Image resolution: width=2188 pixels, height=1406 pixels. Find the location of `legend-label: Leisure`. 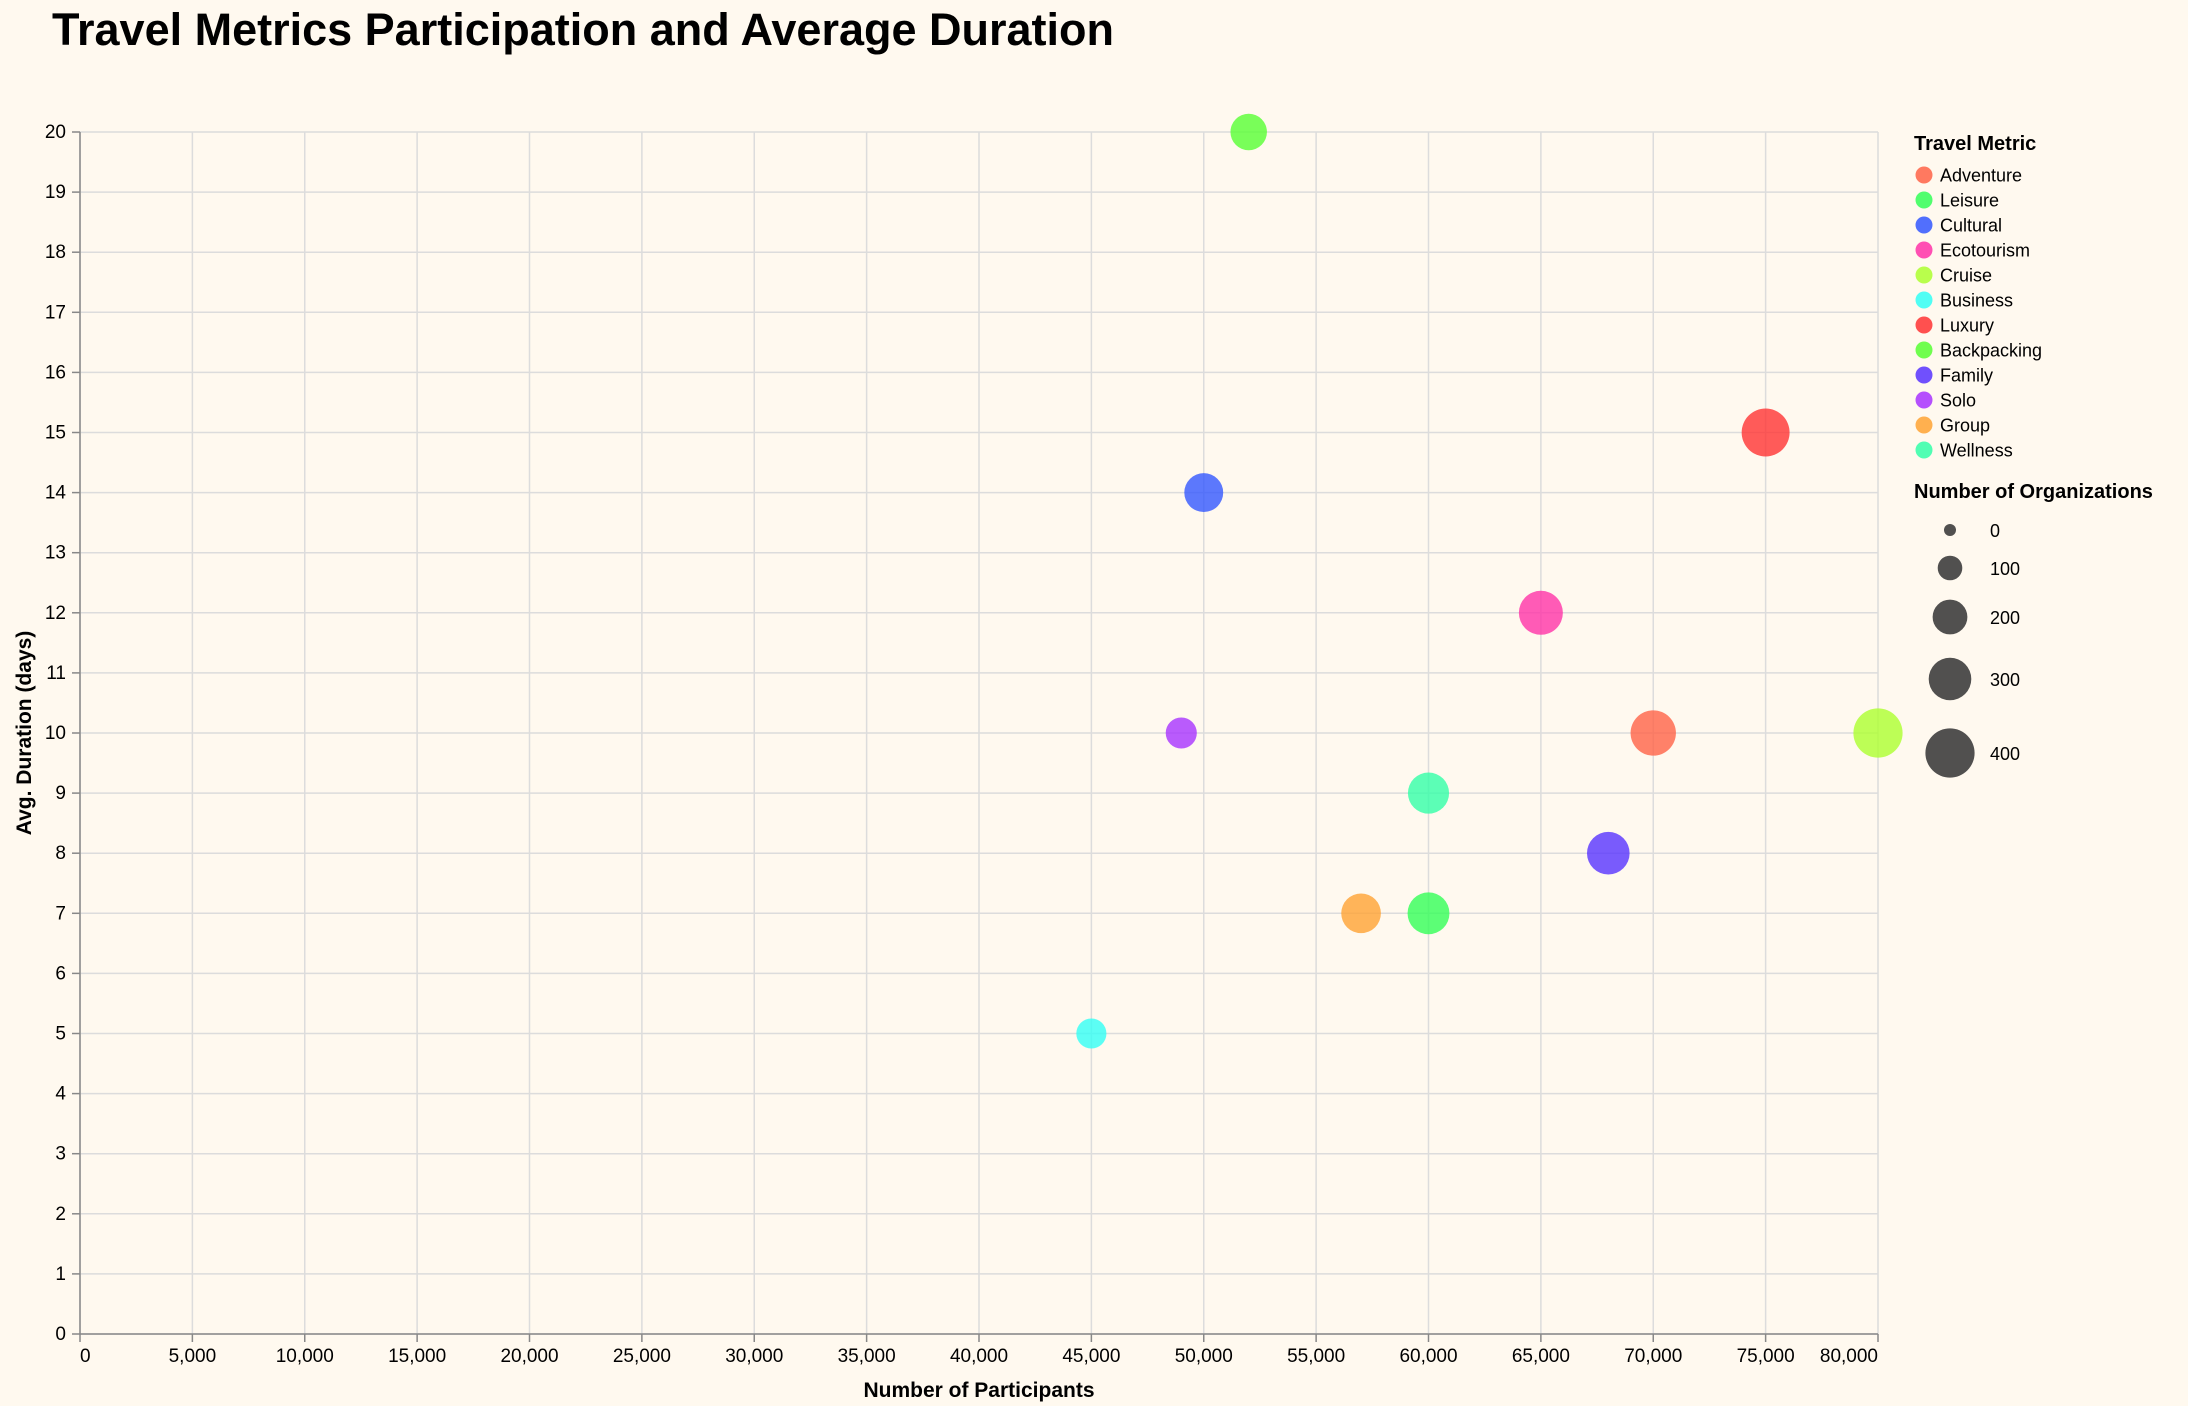

legend-label: Leisure is located at coordinates (1969, 201).